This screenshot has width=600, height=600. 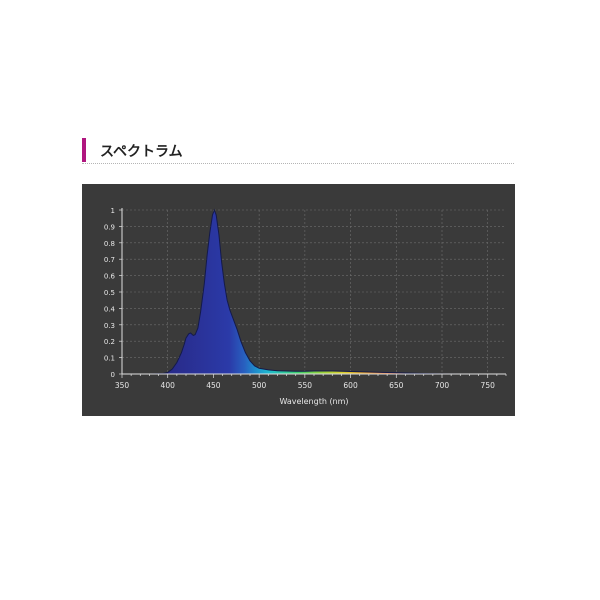 I want to click on section-header: スペクトラム, so click(x=298, y=150).